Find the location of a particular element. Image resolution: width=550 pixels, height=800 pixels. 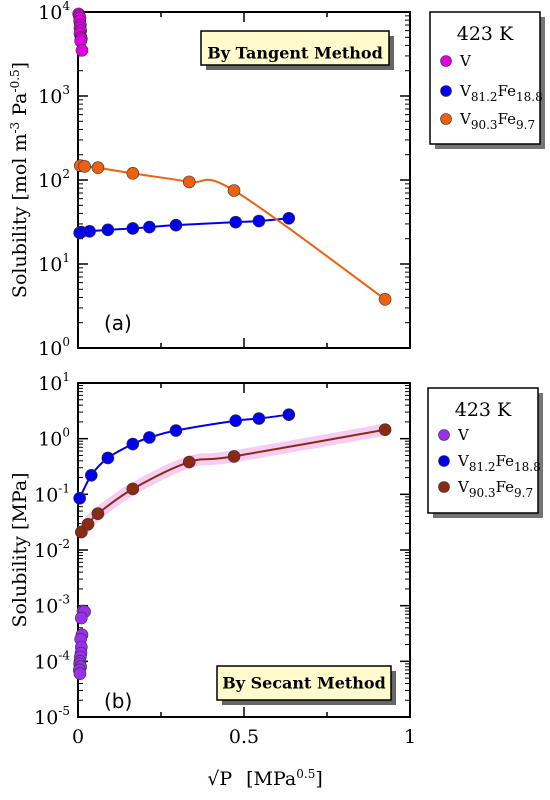

x-tick-label: 1 is located at coordinates (410, 737).